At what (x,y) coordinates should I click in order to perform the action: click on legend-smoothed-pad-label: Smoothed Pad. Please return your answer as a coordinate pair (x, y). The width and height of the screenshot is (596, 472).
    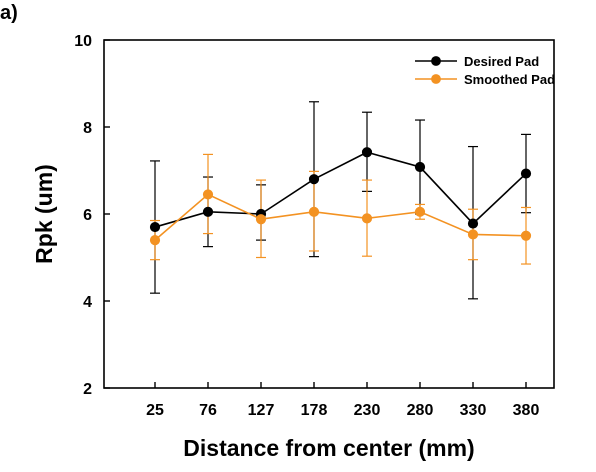
    Looking at the image, I should click on (509, 79).